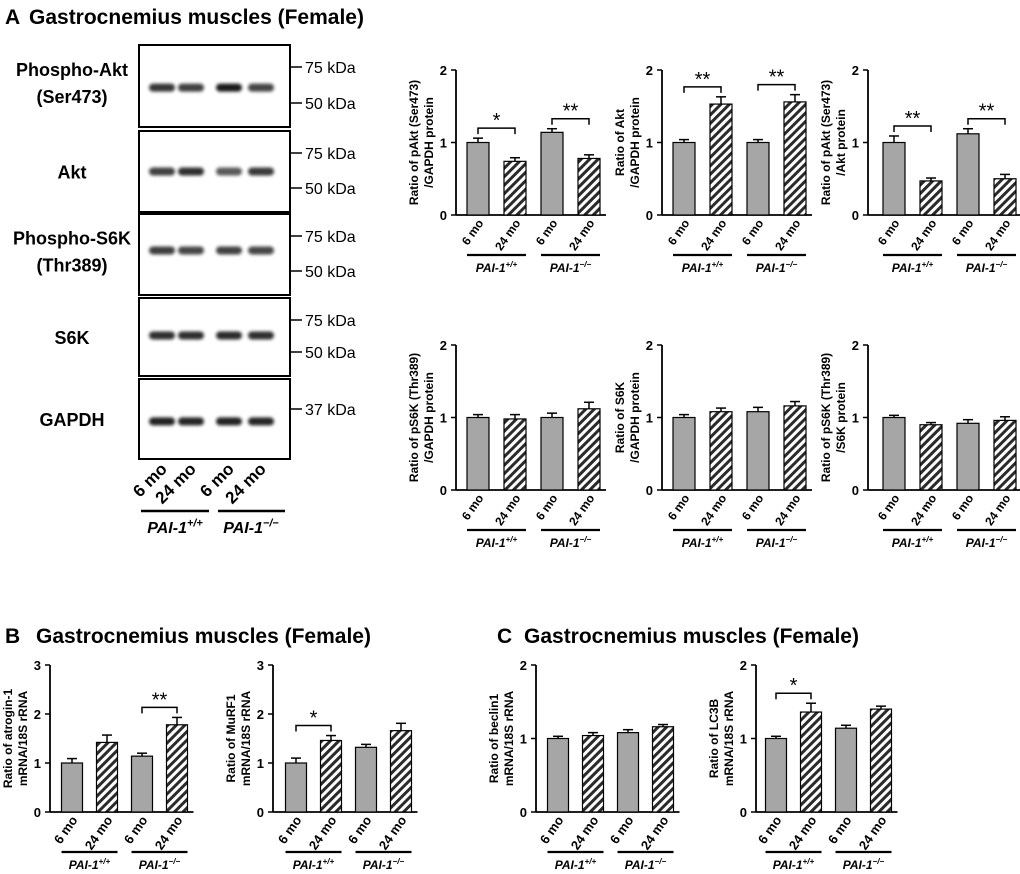 The image size is (1020, 874). Describe the element at coordinates (184, 254) in the screenshot. I see `blot-row: Phospho-S6K (Thr389) 75 kDa 50 kDa` at that location.